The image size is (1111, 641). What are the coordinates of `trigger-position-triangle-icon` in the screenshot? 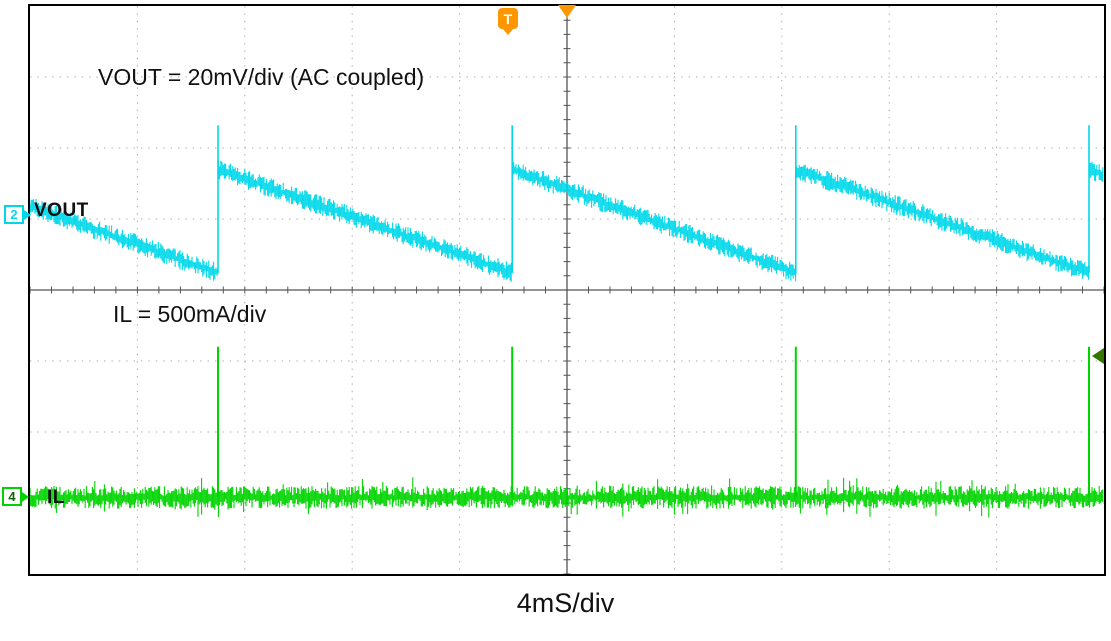 It's located at (567, 11).